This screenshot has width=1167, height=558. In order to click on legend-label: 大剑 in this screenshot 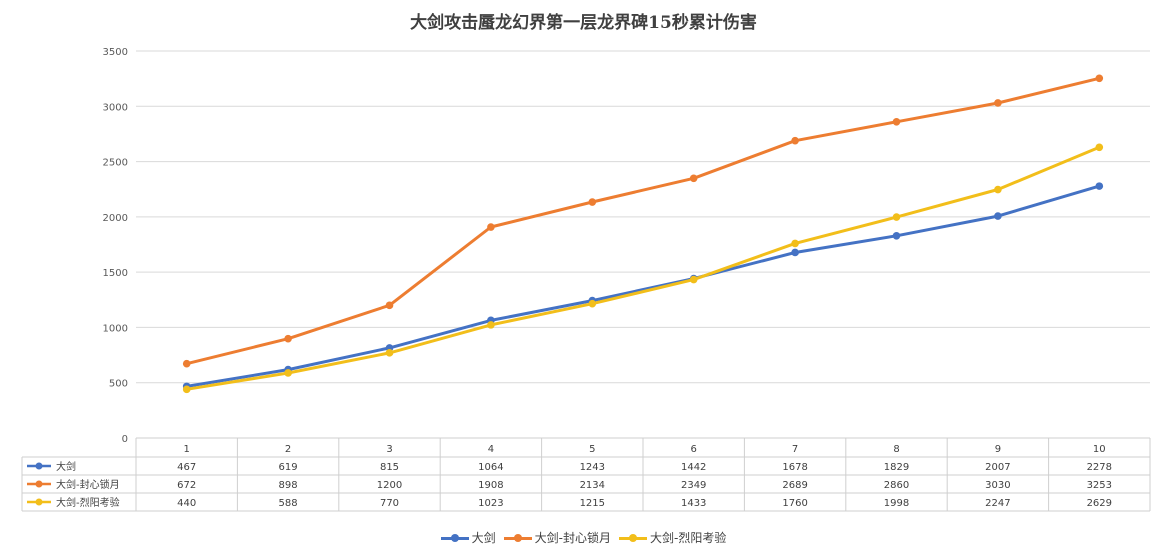, I will do `click(483, 538)`.